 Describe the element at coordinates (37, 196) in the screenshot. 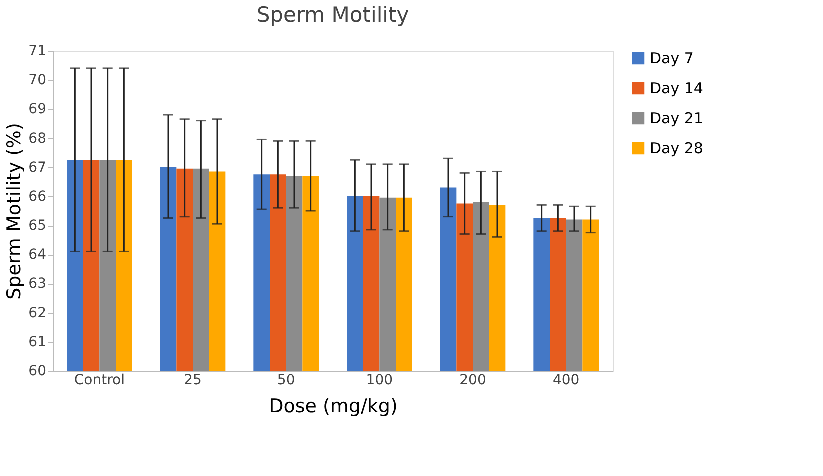

I see `y-tick-label: 66` at that location.